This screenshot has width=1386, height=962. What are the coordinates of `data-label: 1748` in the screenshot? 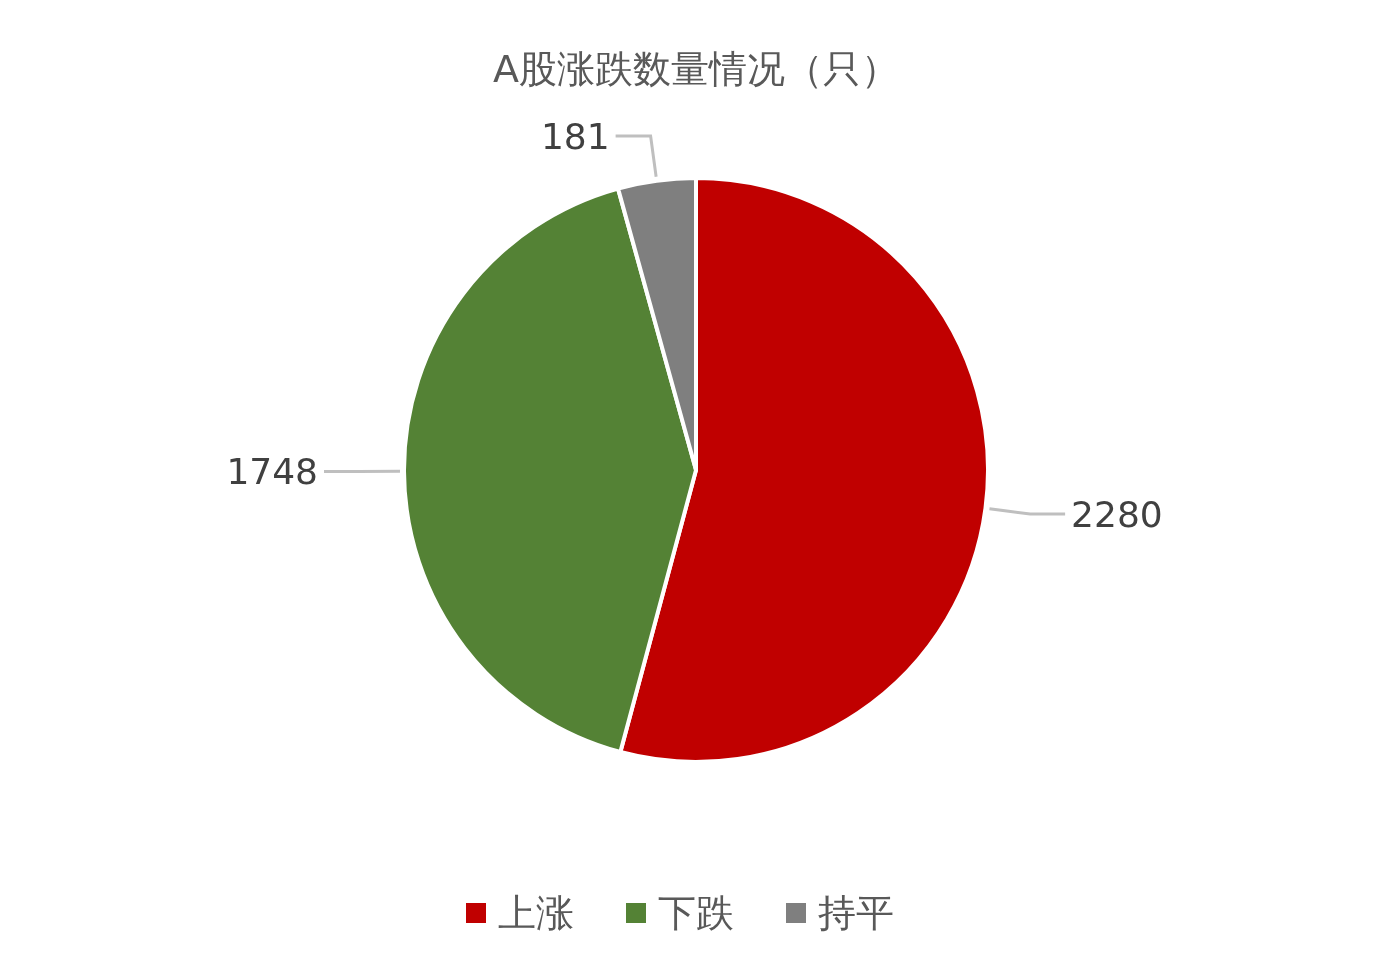 It's located at (272, 471).